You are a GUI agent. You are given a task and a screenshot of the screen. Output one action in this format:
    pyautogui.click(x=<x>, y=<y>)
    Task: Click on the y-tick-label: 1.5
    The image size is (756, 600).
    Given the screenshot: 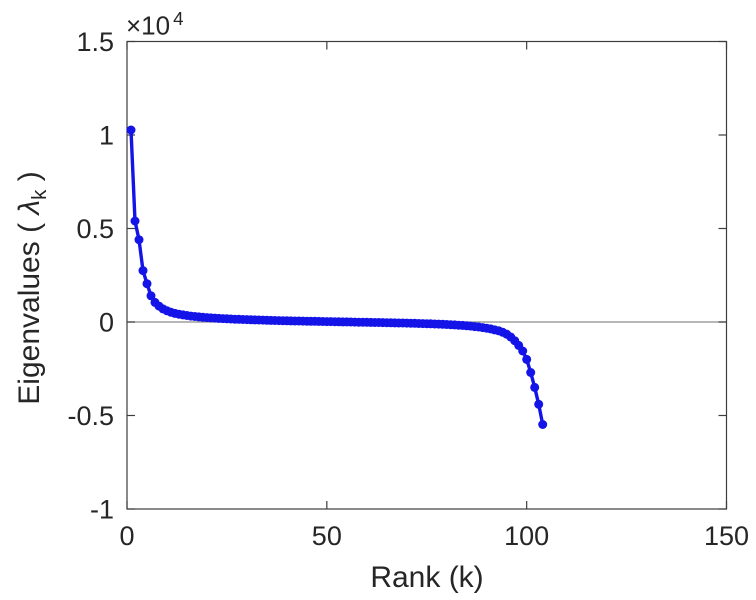 What is the action you would take?
    pyautogui.click(x=95, y=42)
    